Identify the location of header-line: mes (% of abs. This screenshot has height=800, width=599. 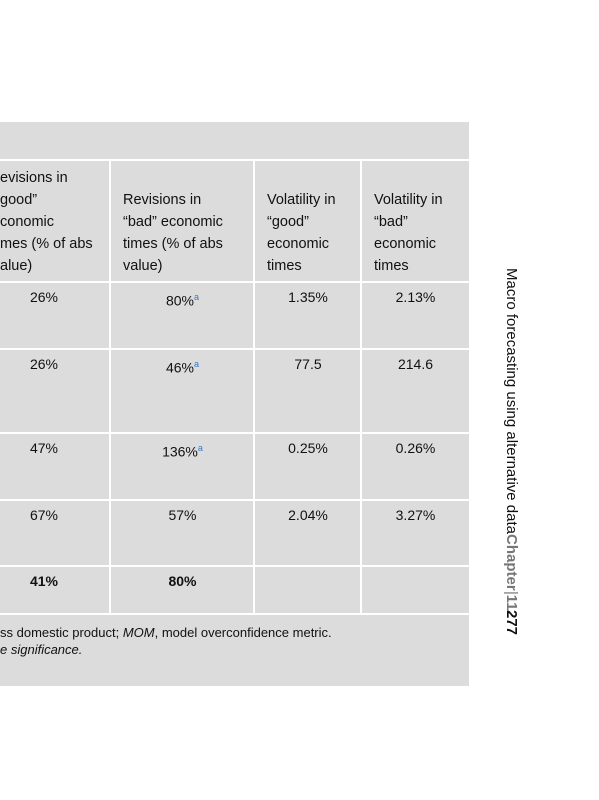
(46, 244).